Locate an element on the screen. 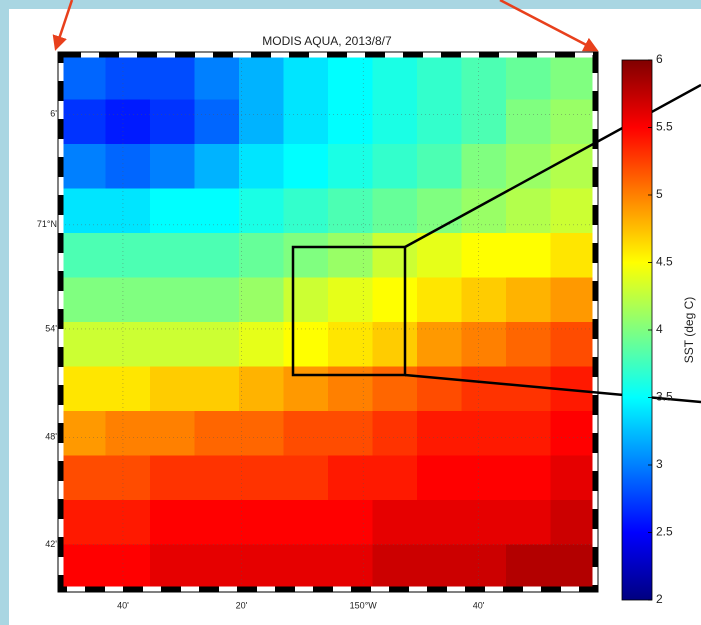 The image size is (701, 625). red-arrow is located at coordinates (549, 26).